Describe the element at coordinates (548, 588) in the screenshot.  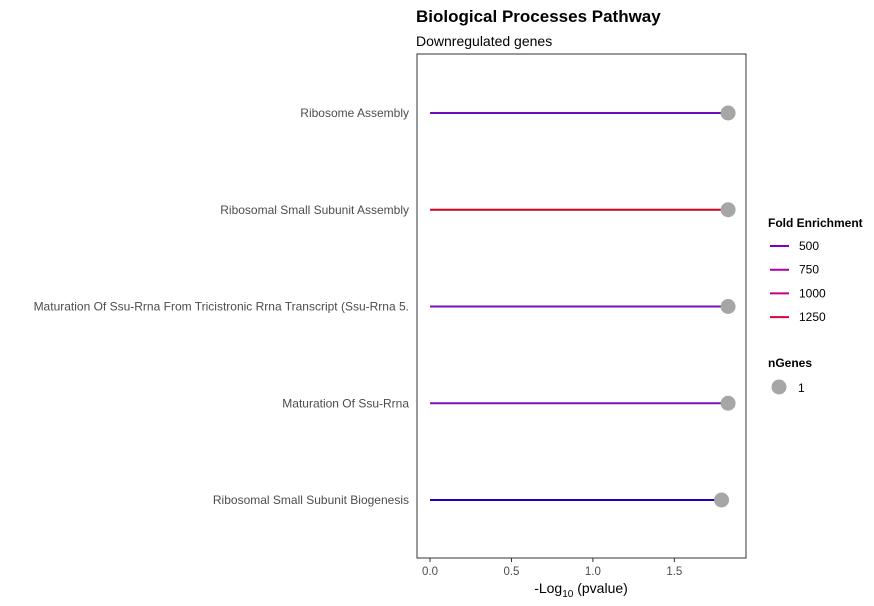
I see `x-axis-title-prefix: -Log` at that location.